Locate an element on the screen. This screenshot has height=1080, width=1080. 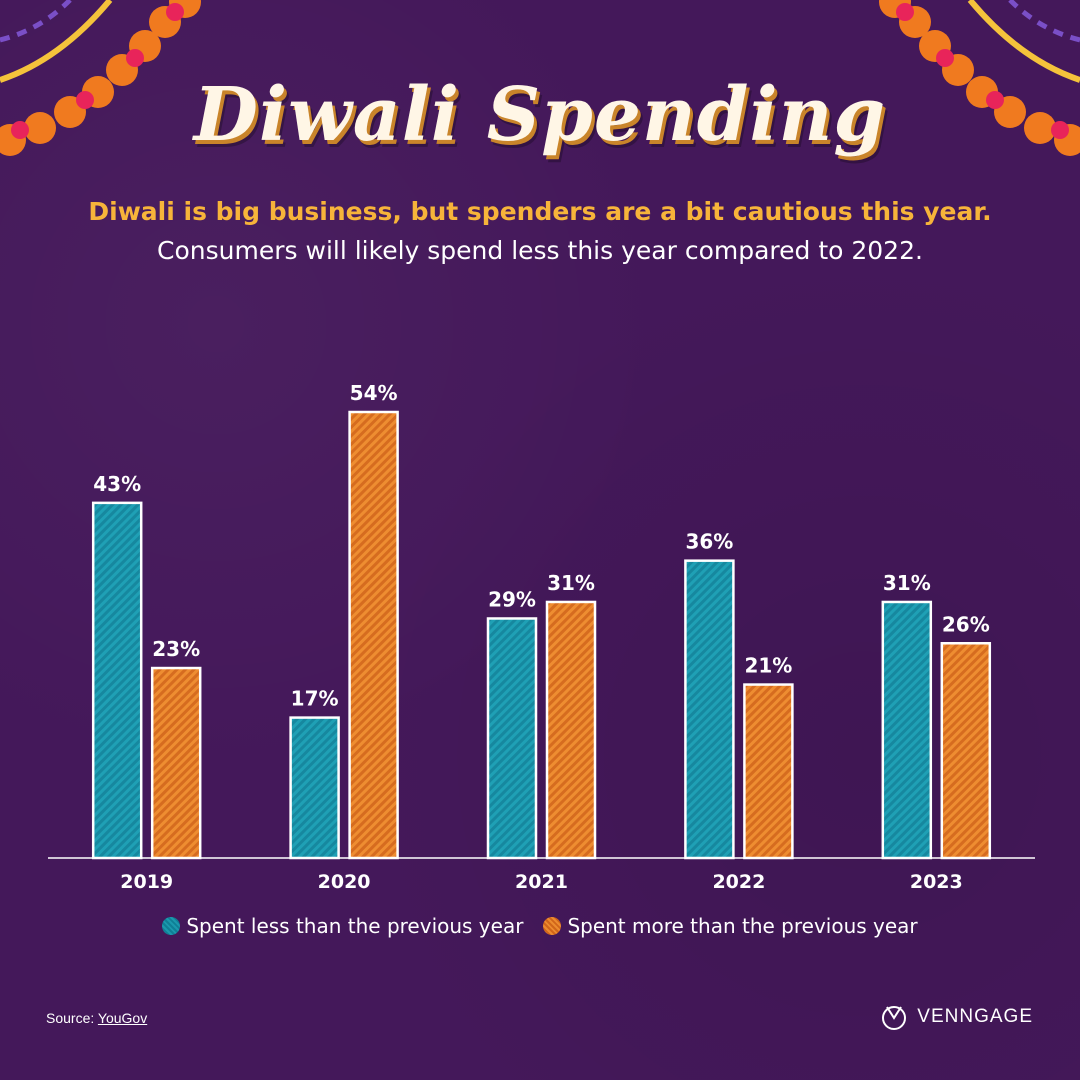
marigold-garland-right-decoration is located at coordinates (979, 78).